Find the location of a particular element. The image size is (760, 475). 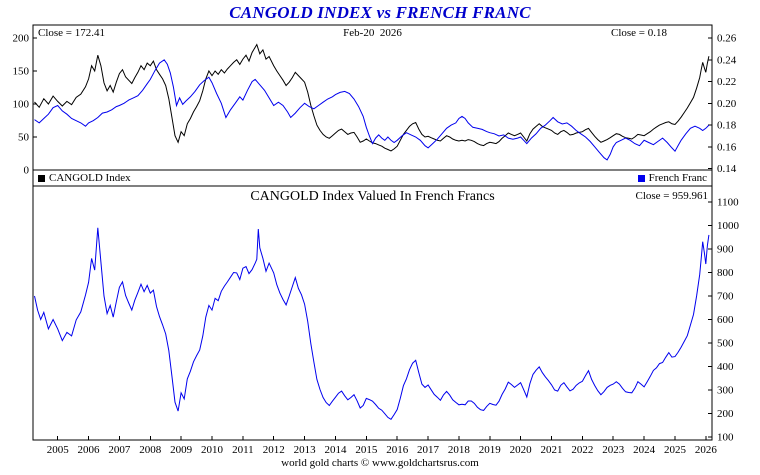

year-label: 2023 is located at coordinates (613, 450).